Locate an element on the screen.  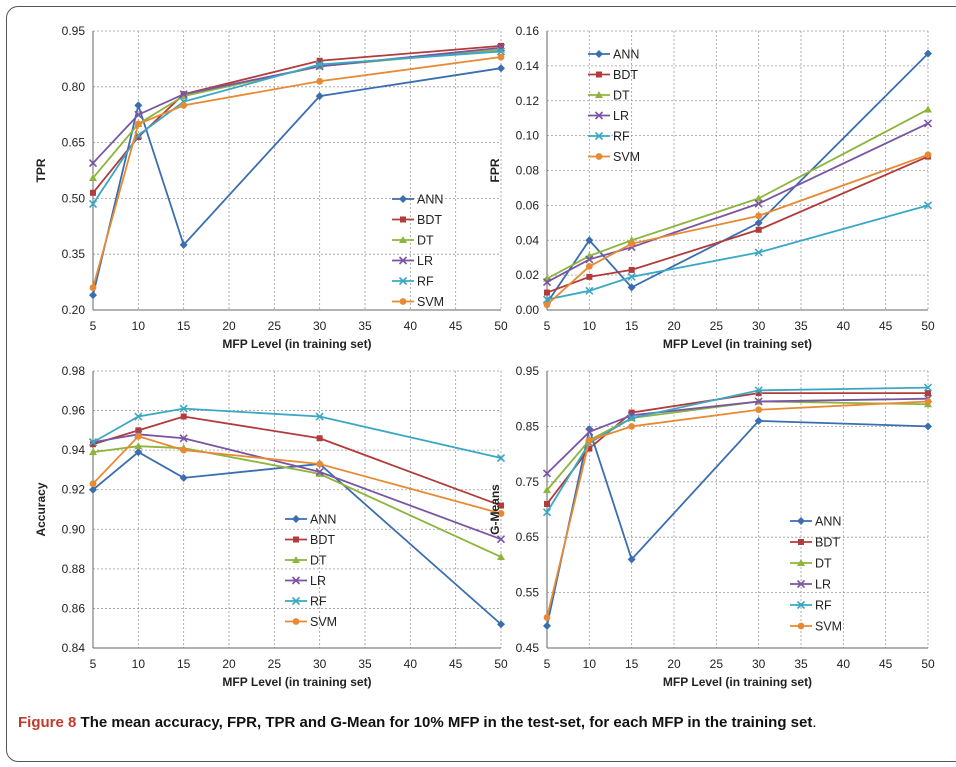
y-tick-label: 0.04 is located at coordinates (528, 240).